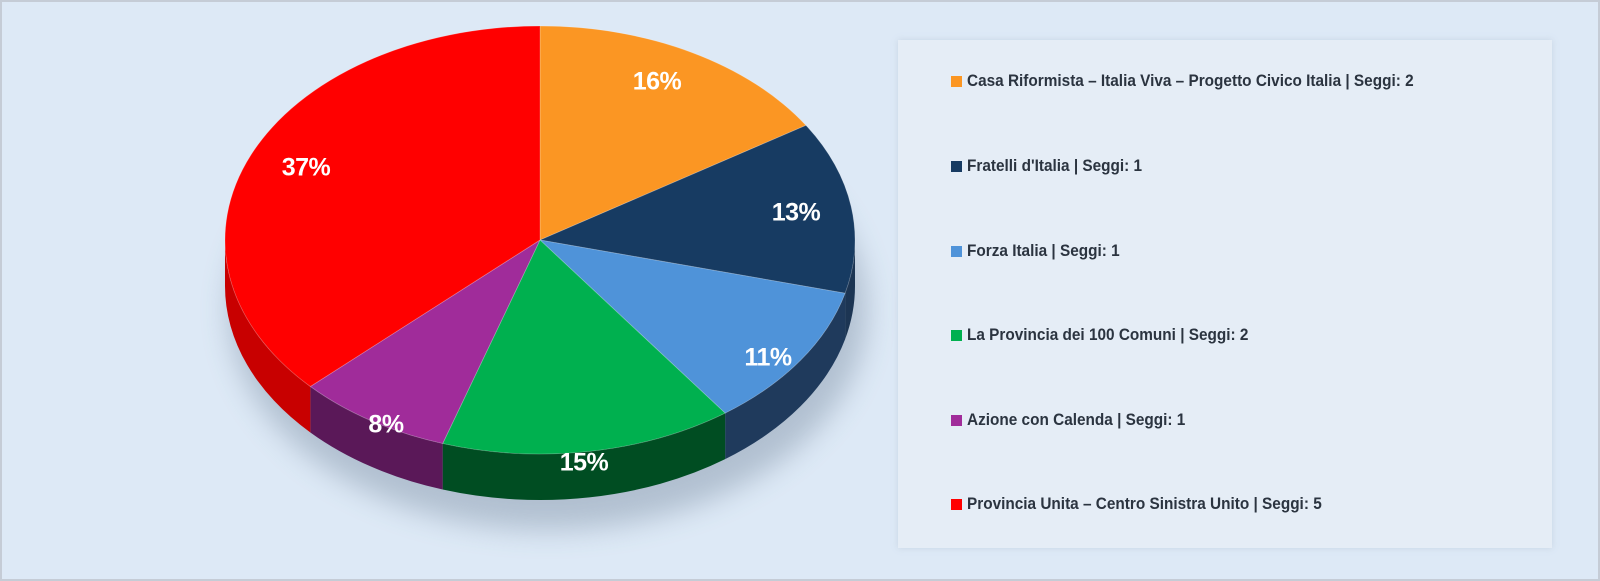  What do you see at coordinates (657, 81) in the screenshot?
I see `slice-label-casa-riformista: 16%` at bounding box center [657, 81].